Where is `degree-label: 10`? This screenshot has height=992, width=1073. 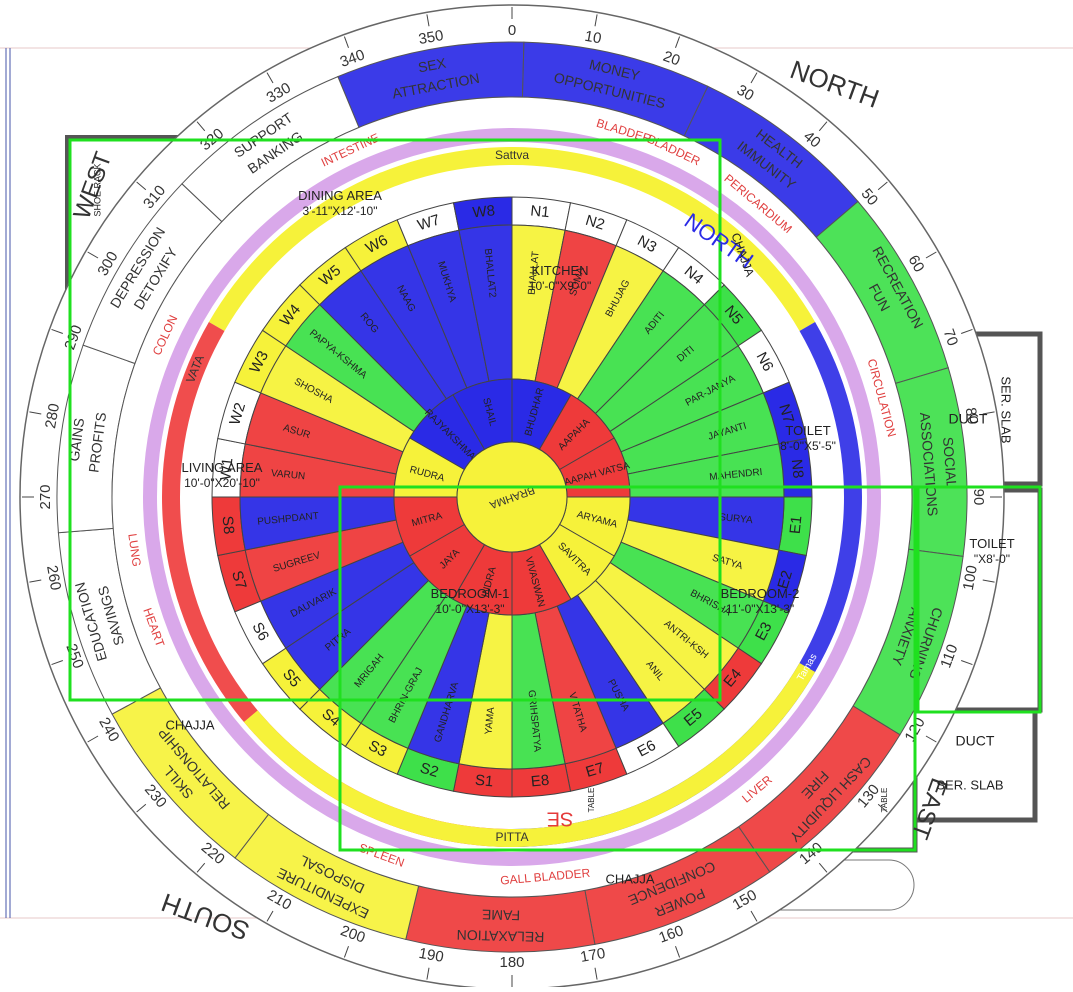
degree-label: 10 is located at coordinates (592, 38).